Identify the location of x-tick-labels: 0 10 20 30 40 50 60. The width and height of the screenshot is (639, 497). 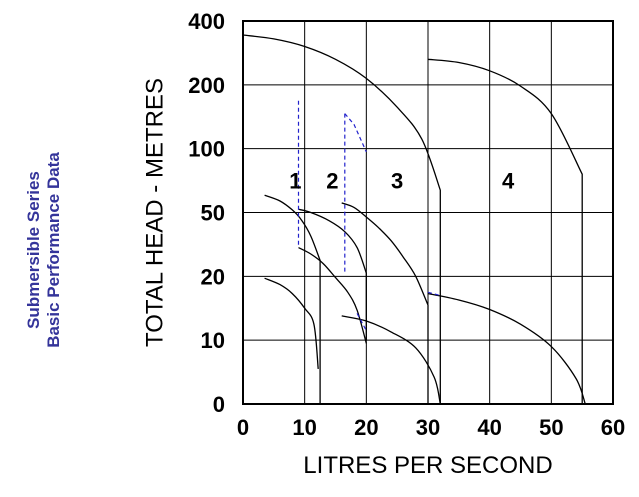
(431, 427).